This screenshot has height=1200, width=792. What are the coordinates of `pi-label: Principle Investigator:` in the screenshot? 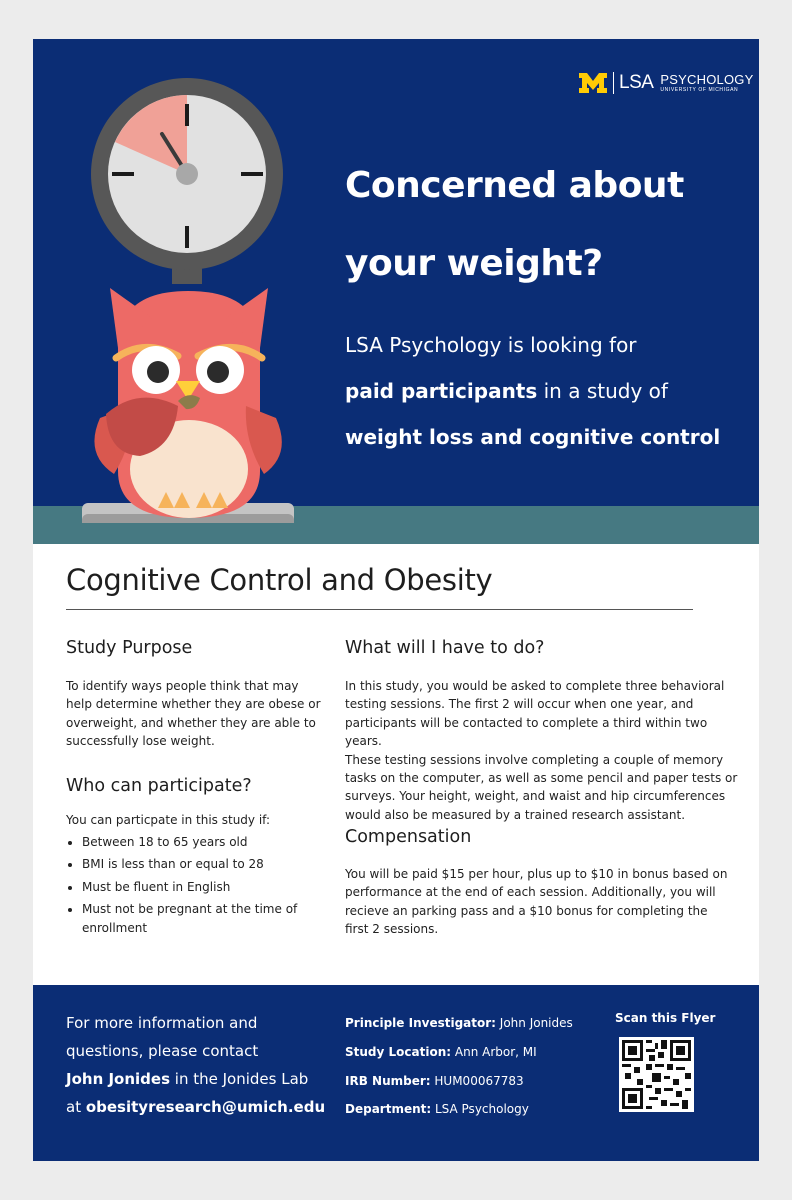 It's located at (420, 1023).